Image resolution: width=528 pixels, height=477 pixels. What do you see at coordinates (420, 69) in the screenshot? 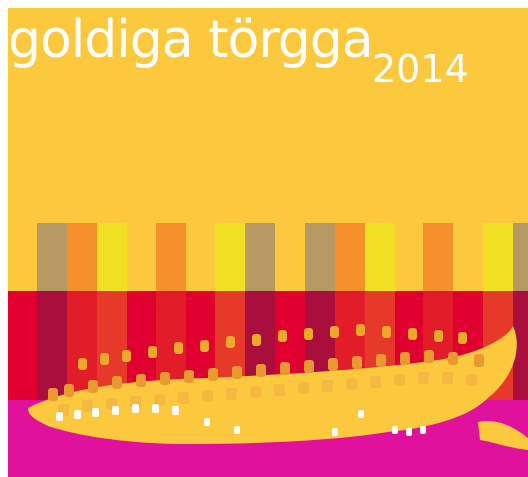
I see `poster-year: 2014` at bounding box center [420, 69].